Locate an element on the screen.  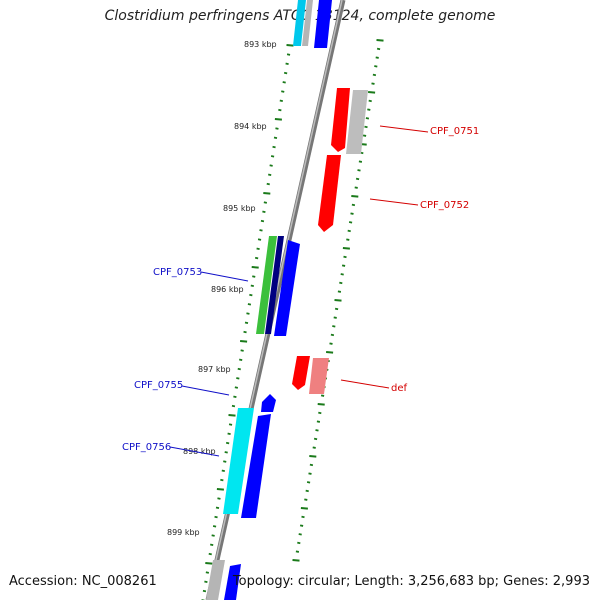
tick-label: 899 kbp is located at coordinates (183, 532).